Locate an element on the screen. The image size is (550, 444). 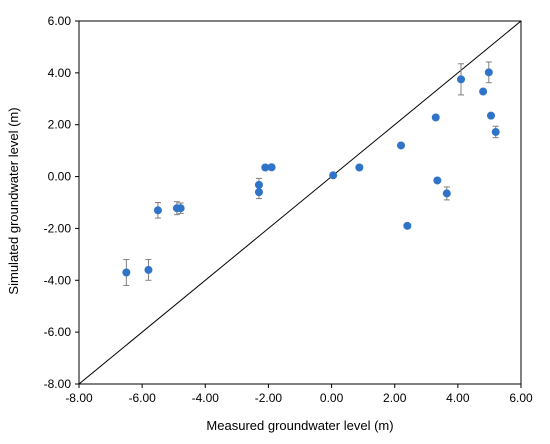
y-tick-label: -8.00 is located at coordinates (58, 384).